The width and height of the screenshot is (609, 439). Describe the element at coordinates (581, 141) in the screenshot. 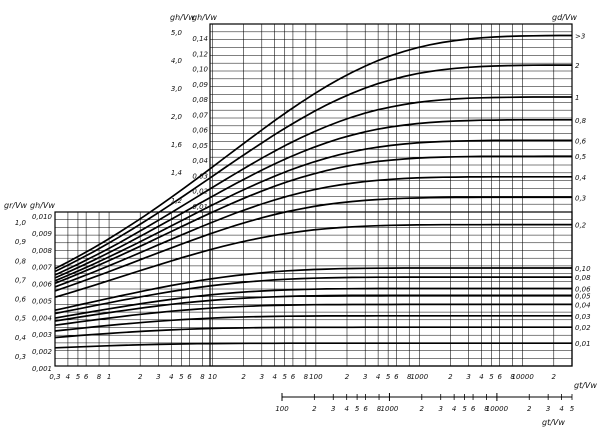

I see `series-label: 0,6` at that location.